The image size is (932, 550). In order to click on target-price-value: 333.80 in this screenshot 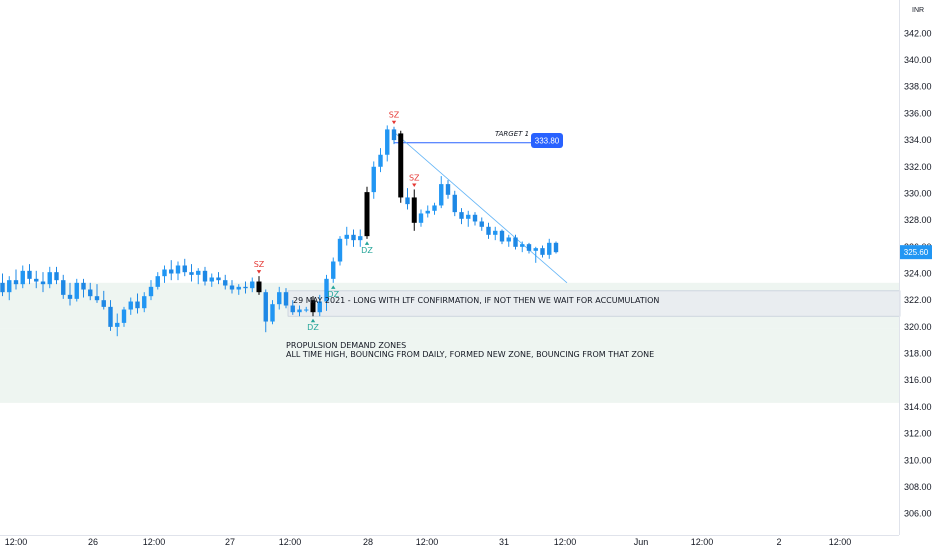, I will do `click(547, 141)`.